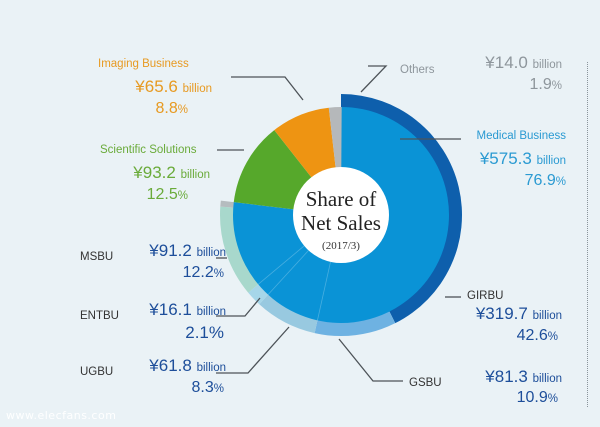 The image size is (600, 427). I want to click on segment-percent: 42.6, so click(532, 335).